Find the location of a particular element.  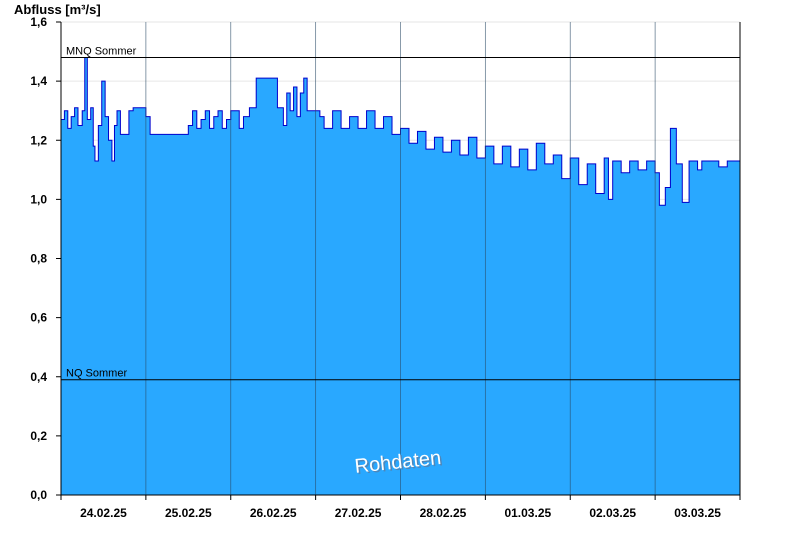

y-tick-label: 1,0 is located at coordinates (38, 199).